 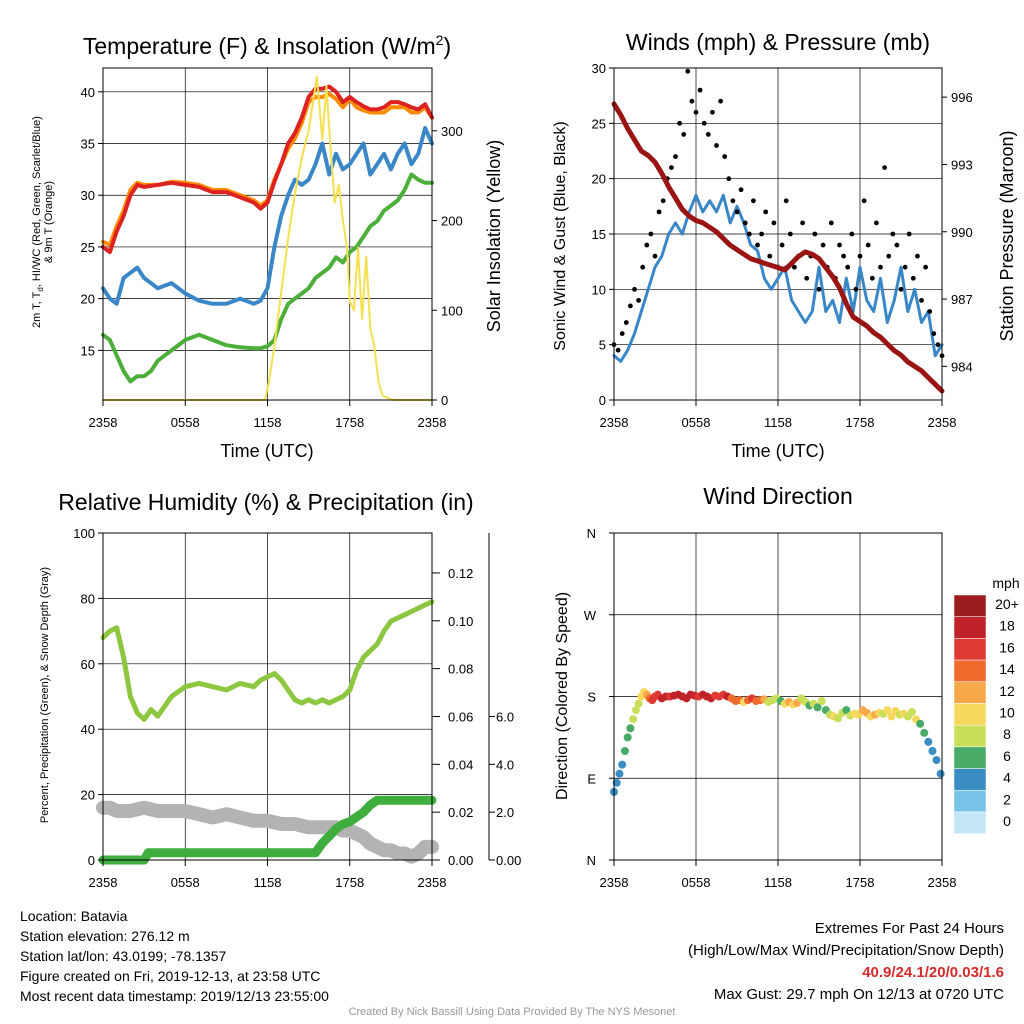 What do you see at coordinates (460, 764) in the screenshot?
I see `precip-tick-label: 0.04` at bounding box center [460, 764].